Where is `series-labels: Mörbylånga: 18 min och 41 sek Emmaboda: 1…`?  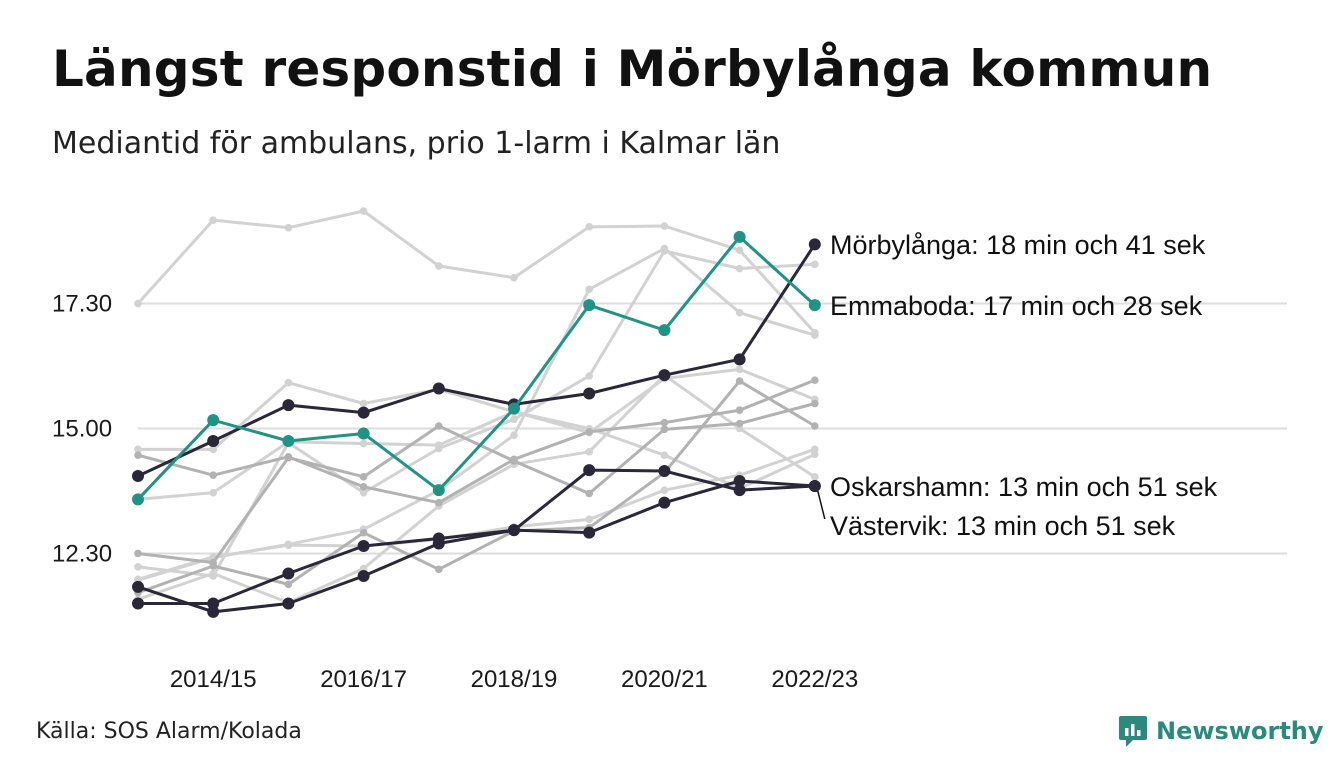 series-labels: Mörbylånga: 18 min och 41 sek Emmaboda: 1… is located at coordinates (1017, 385).